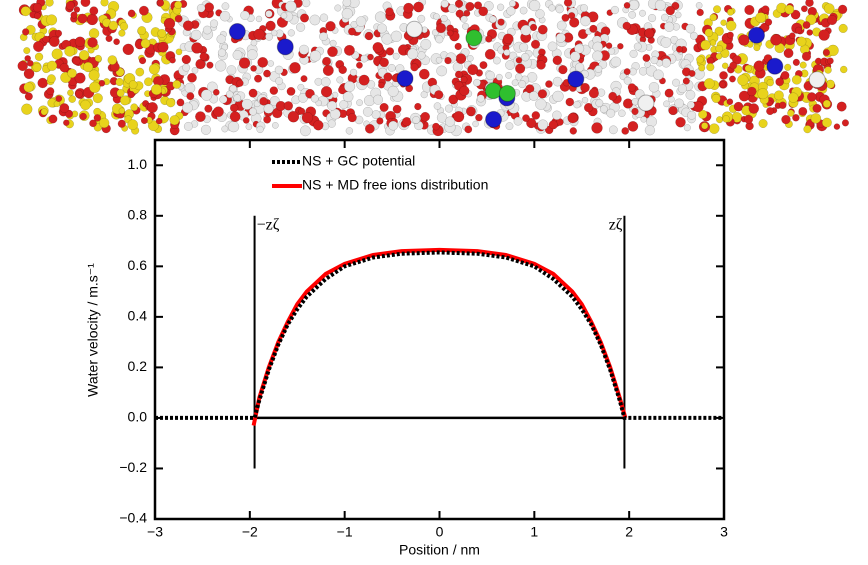  Describe the element at coordinates (358, 161) in the screenshot. I see `legend-label: NS + GC potential` at that location.